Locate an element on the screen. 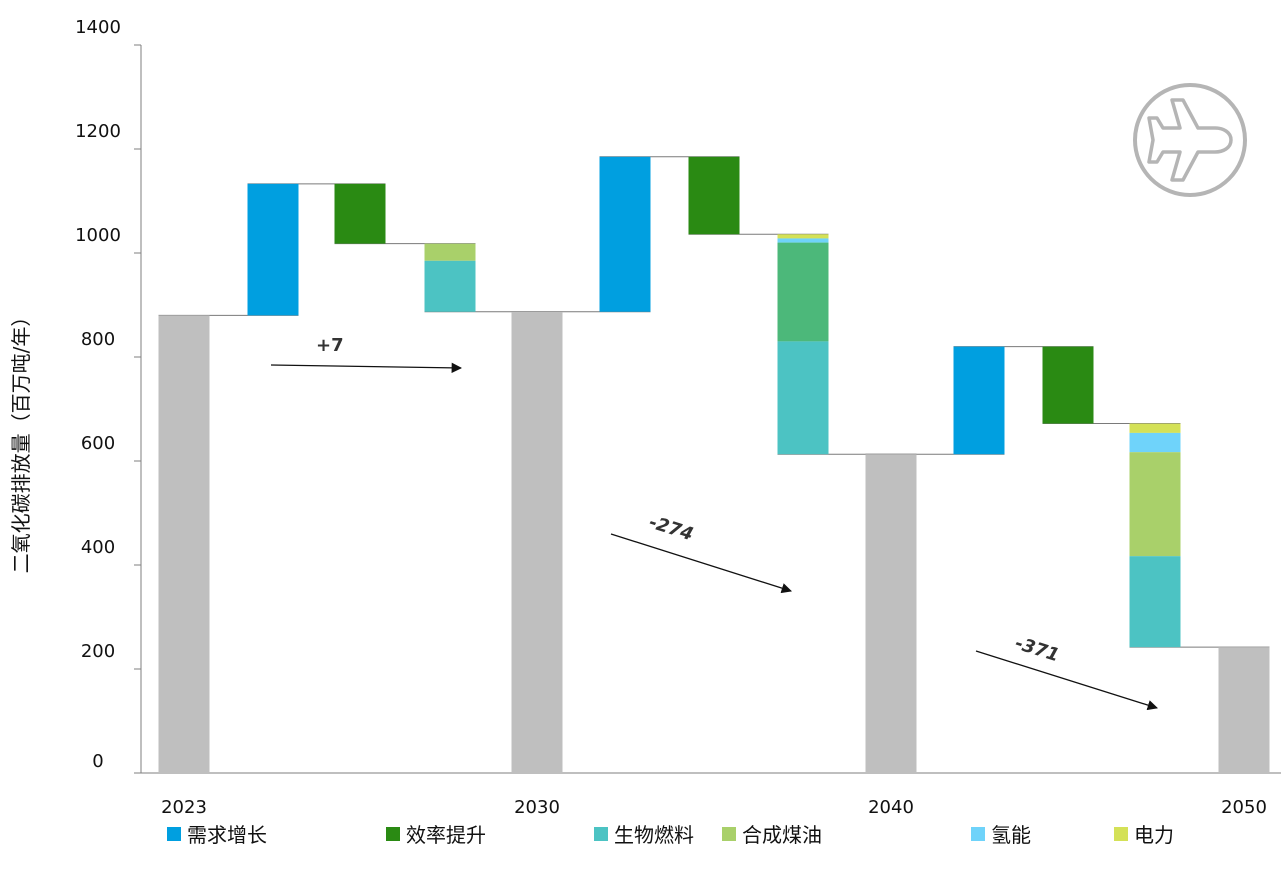 Image resolution: width=1285 pixels, height=872 pixels. legend: 需求增长 效率提升 生物燃料 合成煤油 氢能 电力 is located at coordinates (642, 833).